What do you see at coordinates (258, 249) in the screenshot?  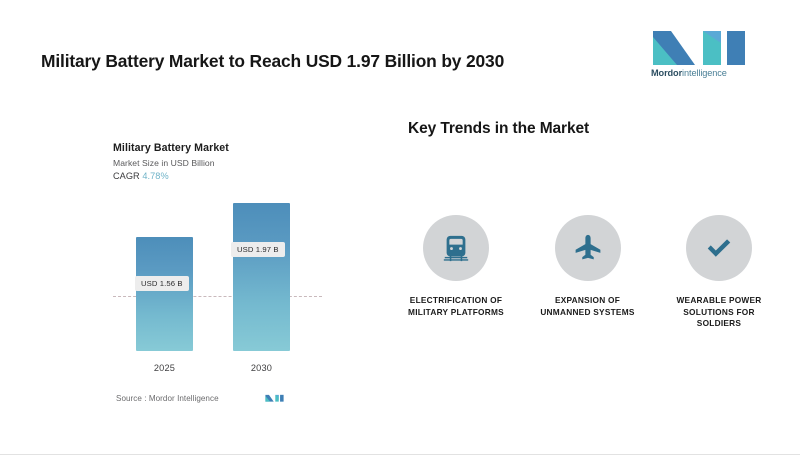 I see `bar-value-label-2030: USD 1.97 B` at bounding box center [258, 249].